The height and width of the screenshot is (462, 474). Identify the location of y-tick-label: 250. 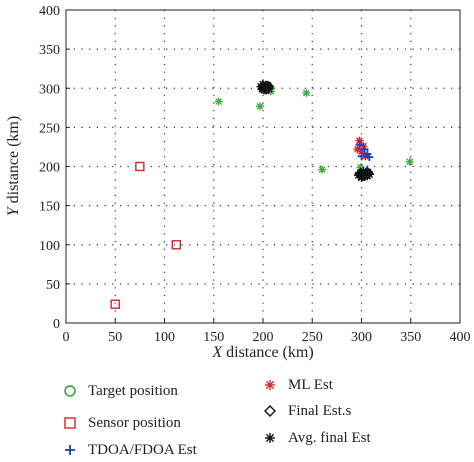
(49, 128).